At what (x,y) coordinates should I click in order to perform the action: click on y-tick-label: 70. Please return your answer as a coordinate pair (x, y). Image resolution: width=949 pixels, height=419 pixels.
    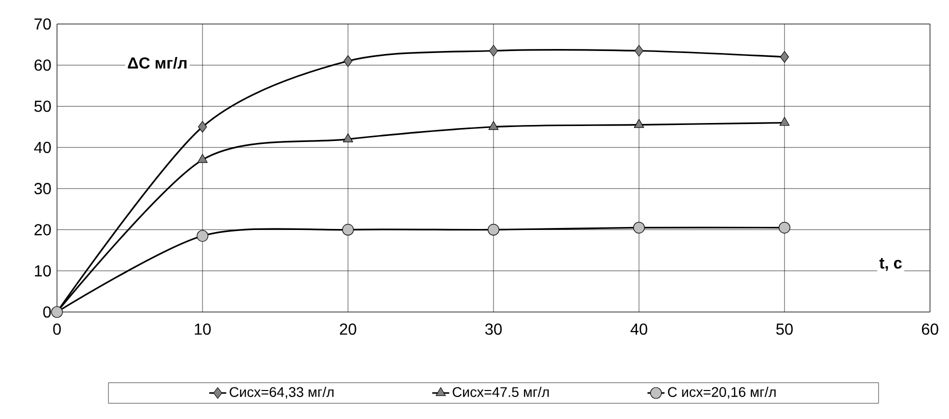
    Looking at the image, I should click on (42, 24).